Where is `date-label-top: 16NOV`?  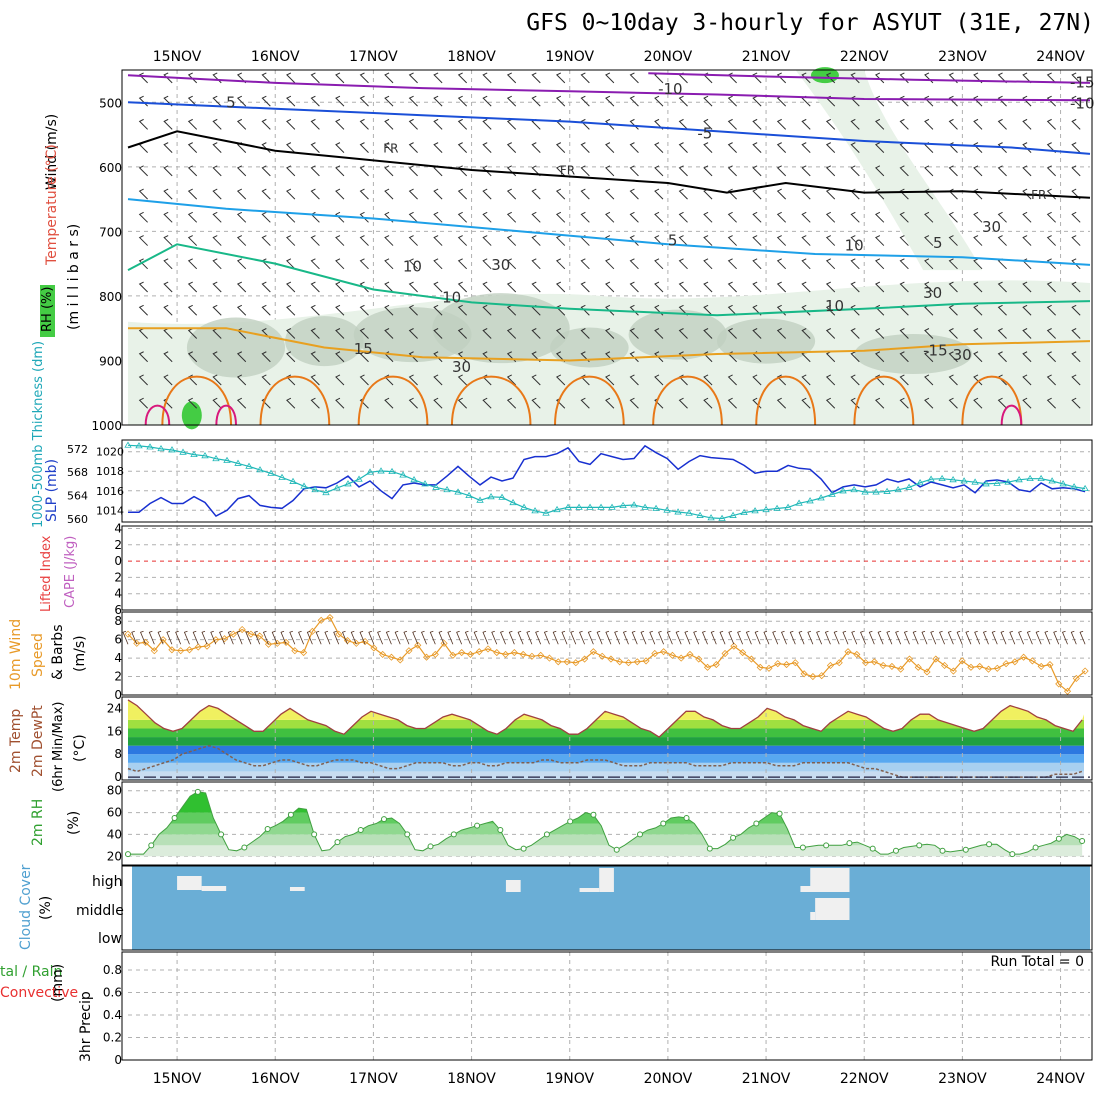 date-label-top: 16NOV is located at coordinates (275, 57).